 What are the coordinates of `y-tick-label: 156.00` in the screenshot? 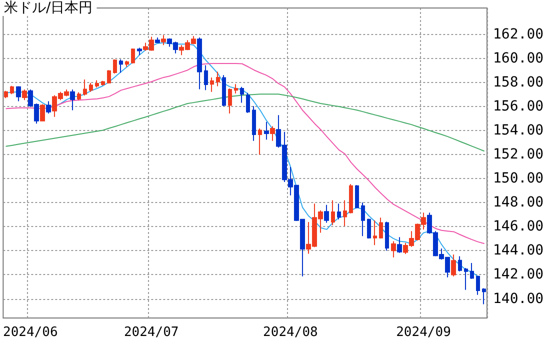 It's located at (518, 106).